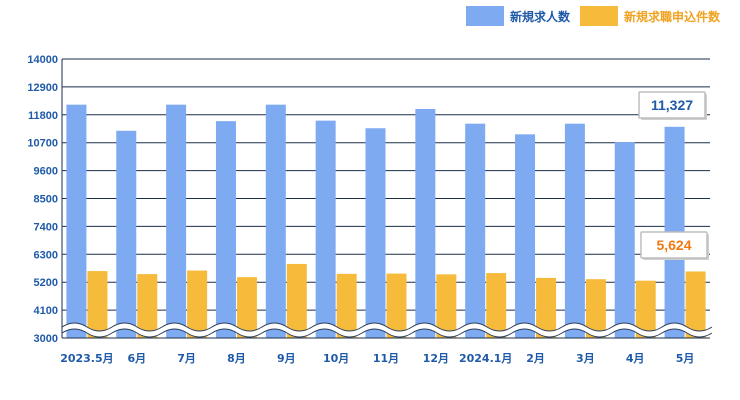 Image resolution: width=740 pixels, height=400 pixels. I want to click on y-tick-label: 3000, so click(46, 339).